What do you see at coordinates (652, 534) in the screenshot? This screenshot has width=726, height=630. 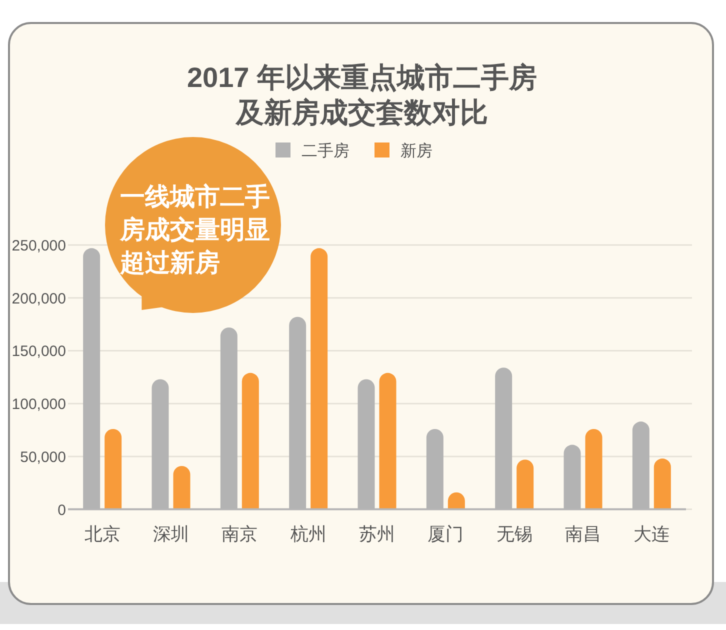 I see `x-tick-label: 大连` at bounding box center [652, 534].